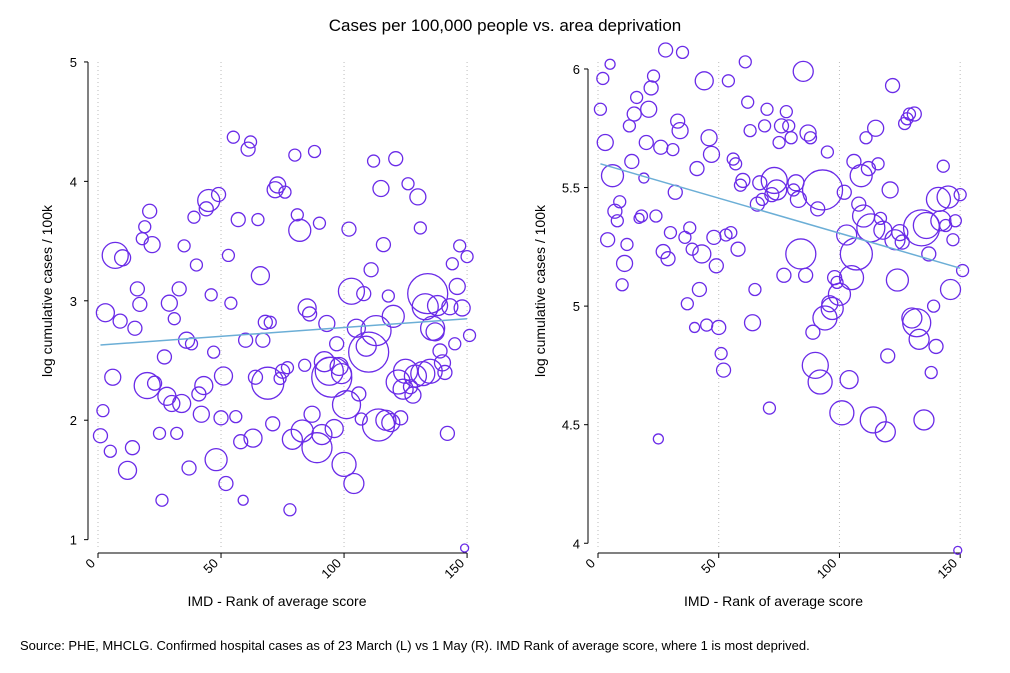  I want to click on right-x-tick-label: 50, so click(708, 566).